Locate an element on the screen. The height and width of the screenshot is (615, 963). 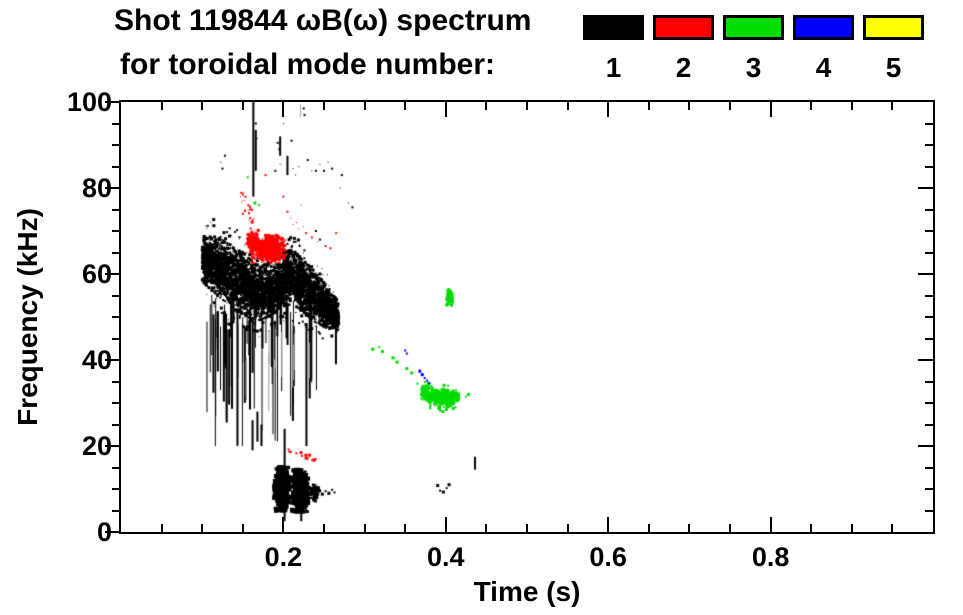
chart-title-line1: Shot 119844 ωB(ω) spectrum is located at coordinates (323, 20).